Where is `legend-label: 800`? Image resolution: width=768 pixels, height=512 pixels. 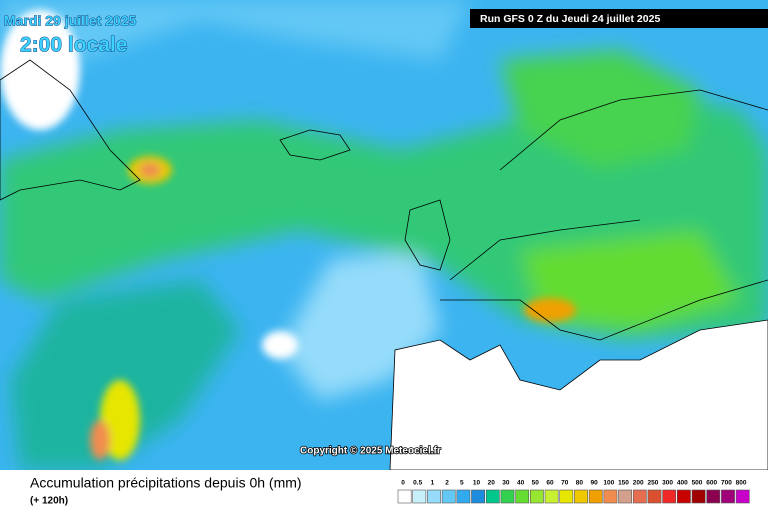
legend-label: 800 is located at coordinates (741, 483).